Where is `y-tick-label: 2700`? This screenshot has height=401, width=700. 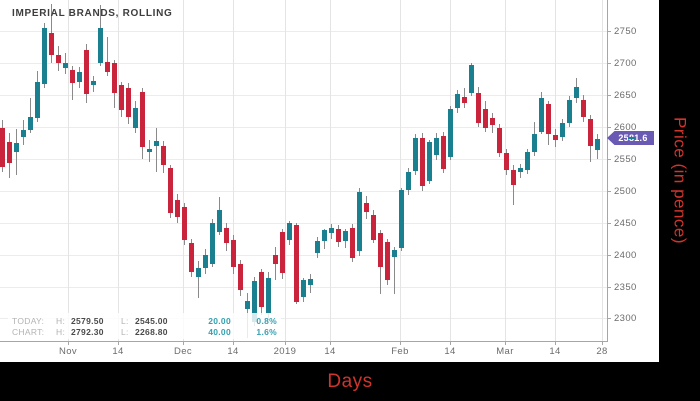
y-tick-label: 2700 is located at coordinates (625, 63).